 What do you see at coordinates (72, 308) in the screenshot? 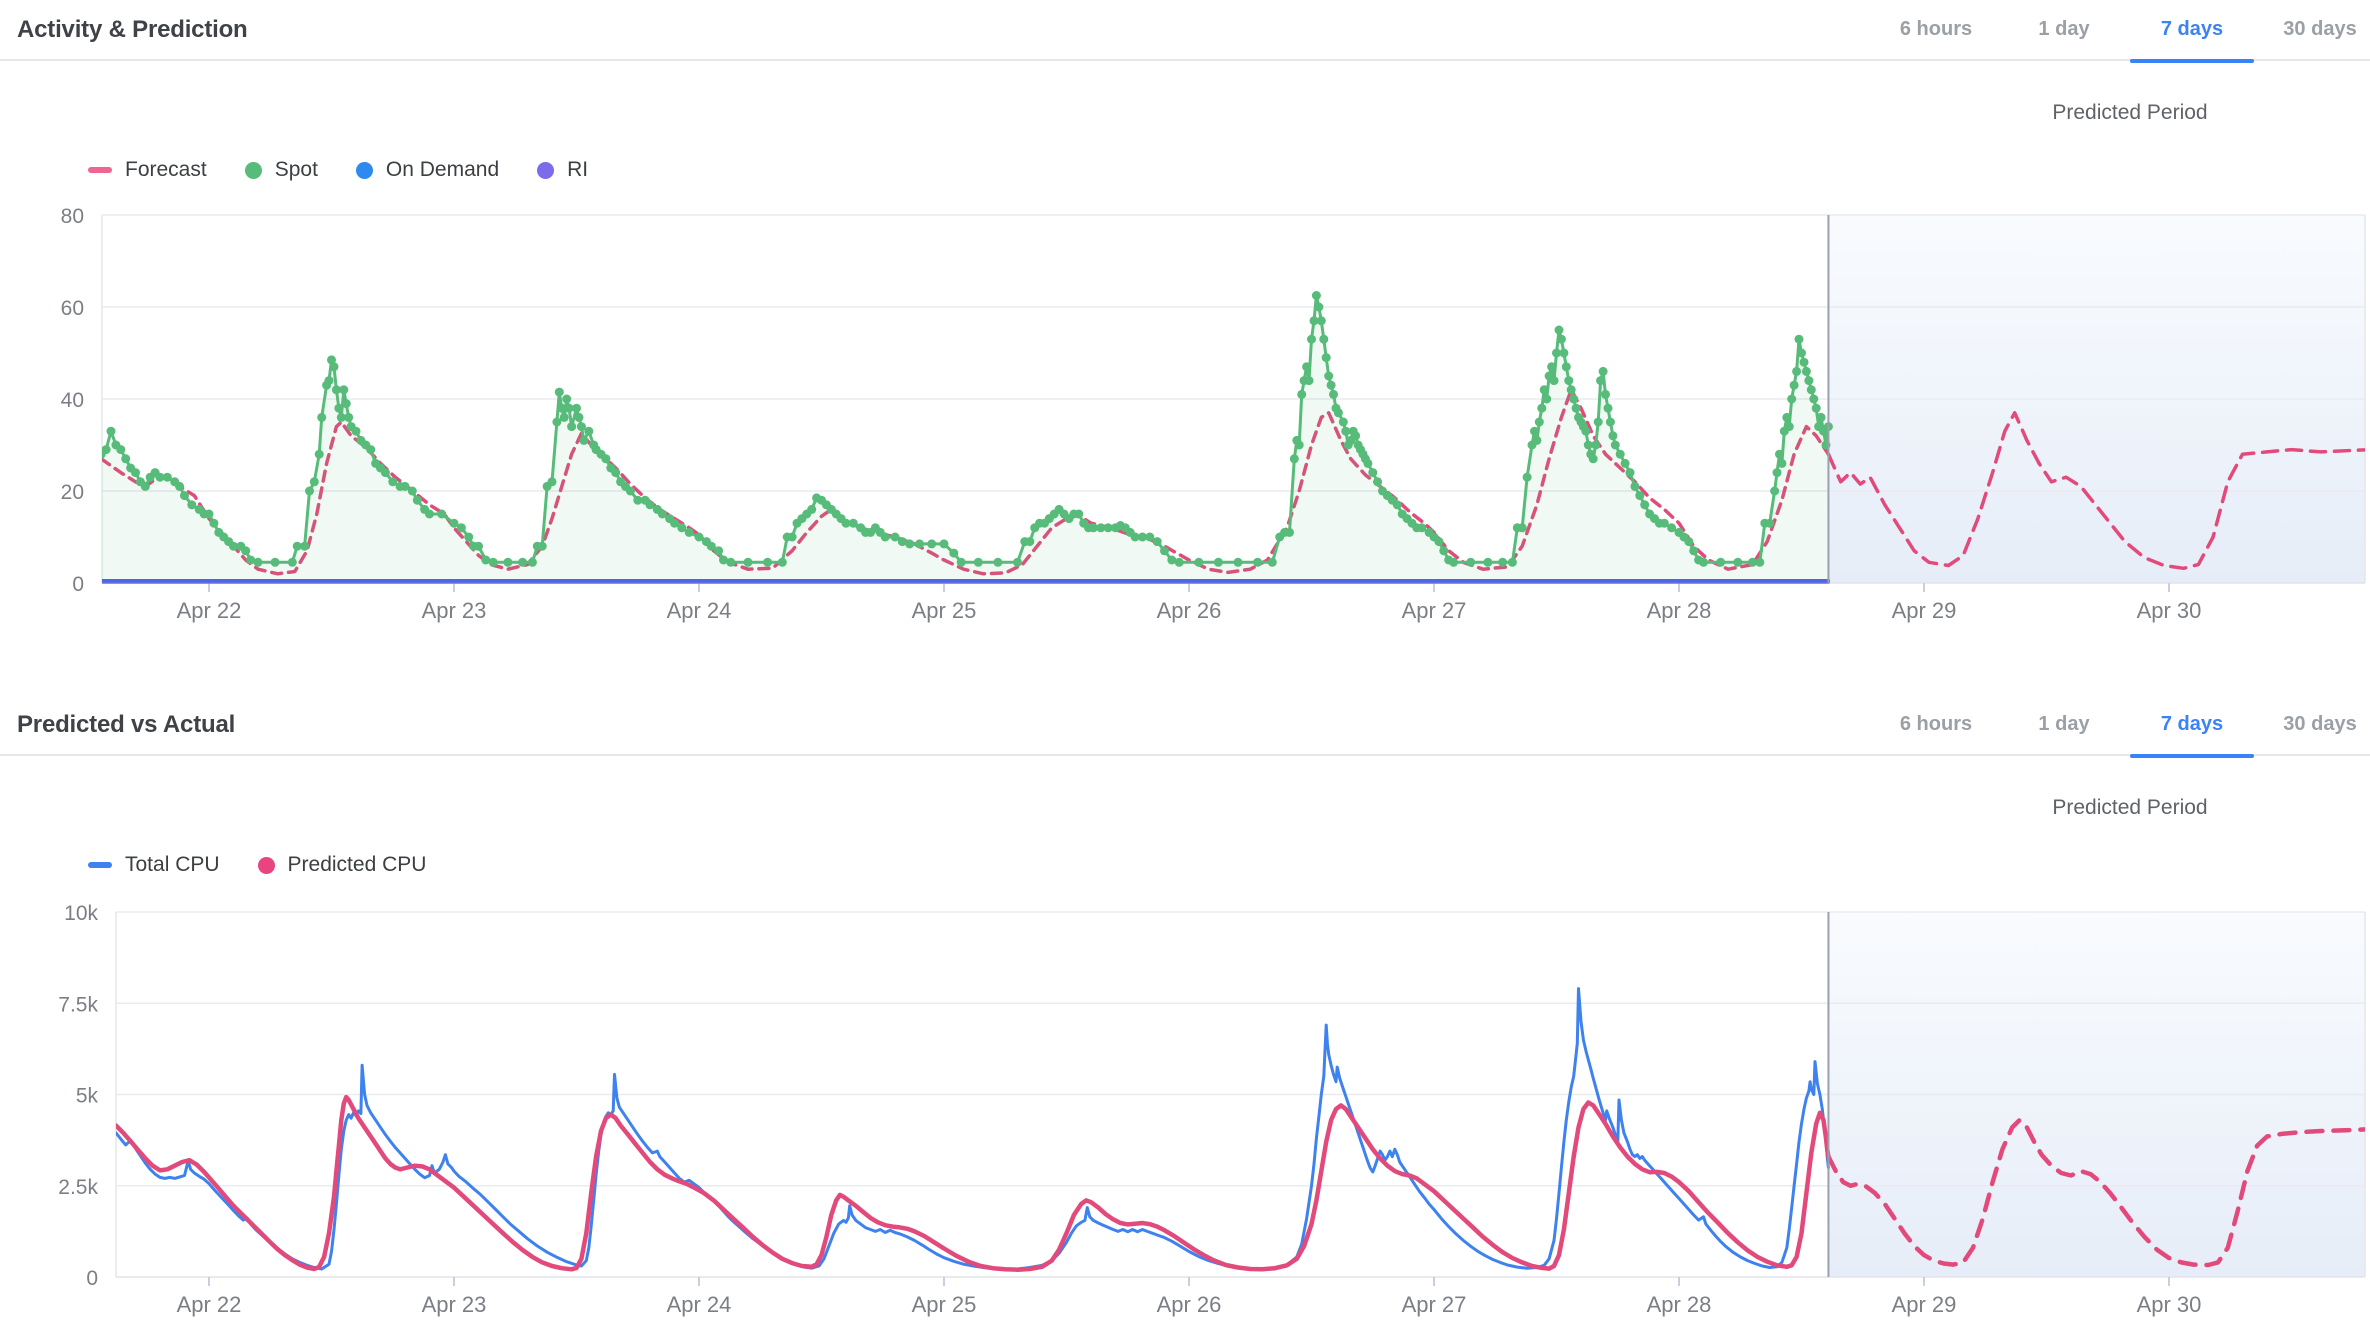
I see `svg-text: 60` at bounding box center [72, 308].